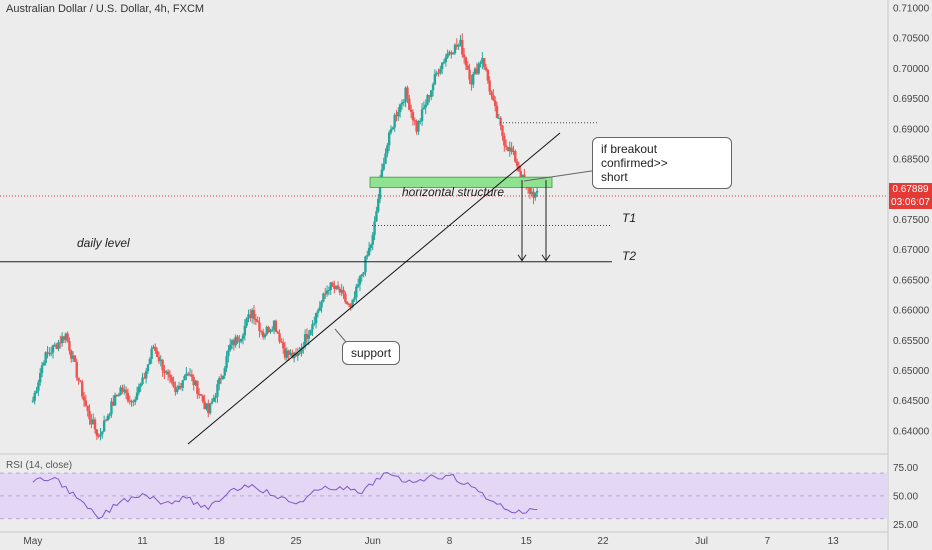  I want to click on time-tick-label: 7, so click(768, 541).